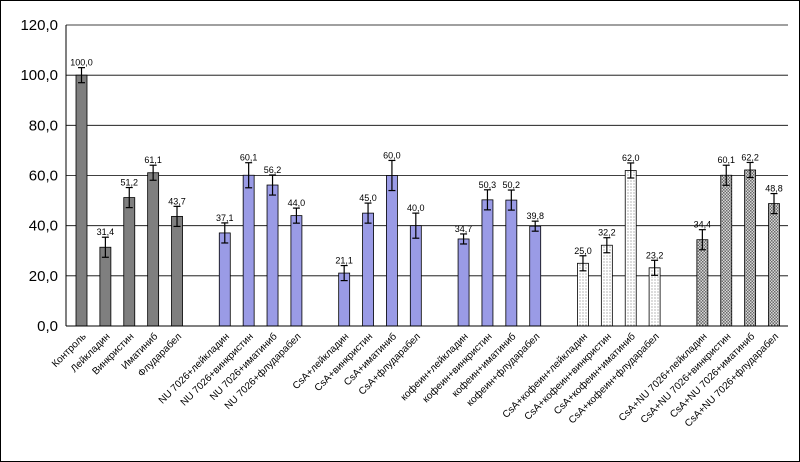 The width and height of the screenshot is (800, 462). Describe the element at coordinates (655, 255) in the screenshot. I see `data-label: 23,2` at that location.